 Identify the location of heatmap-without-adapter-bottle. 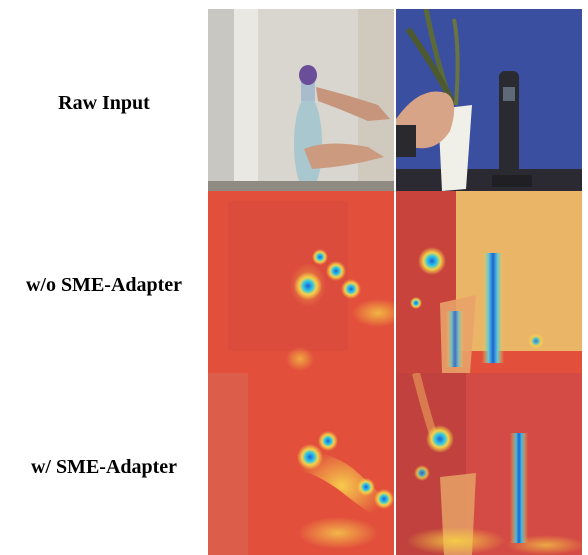
(301, 282).